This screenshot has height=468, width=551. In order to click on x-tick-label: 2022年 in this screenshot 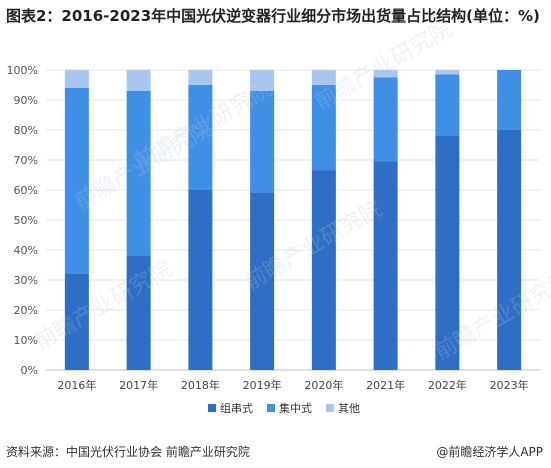, I will do `click(447, 385)`.